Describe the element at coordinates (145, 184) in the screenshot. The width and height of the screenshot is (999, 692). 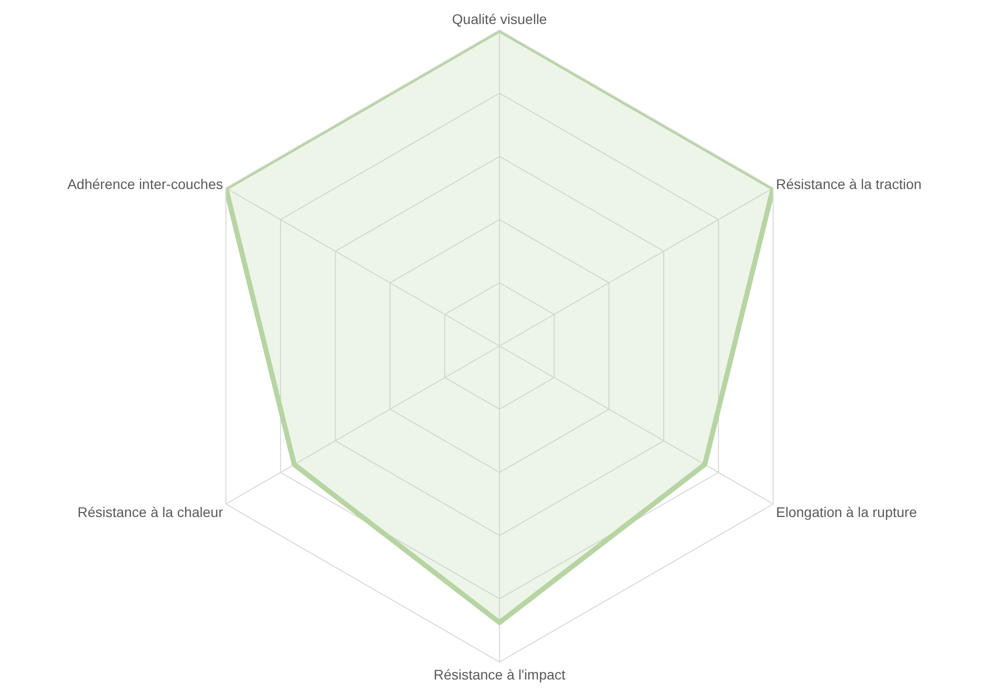
I see `spoke-label: Adhérence inter-couches` at that location.